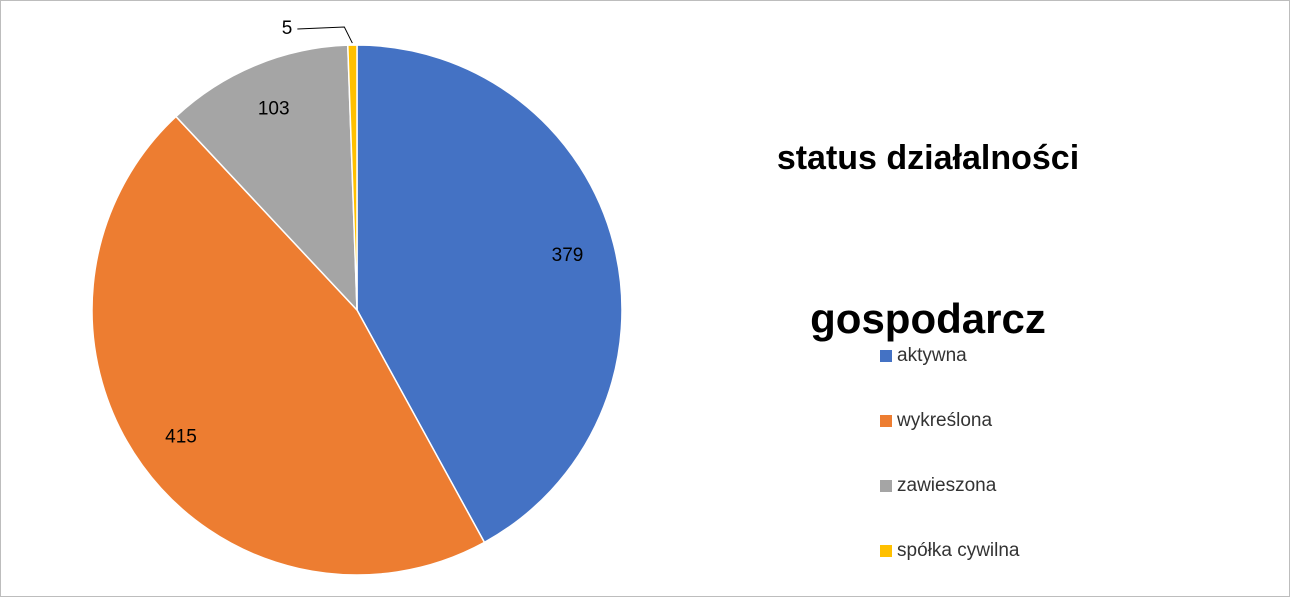  Describe the element at coordinates (287, 28) in the screenshot. I see `data-label: 5` at that location.